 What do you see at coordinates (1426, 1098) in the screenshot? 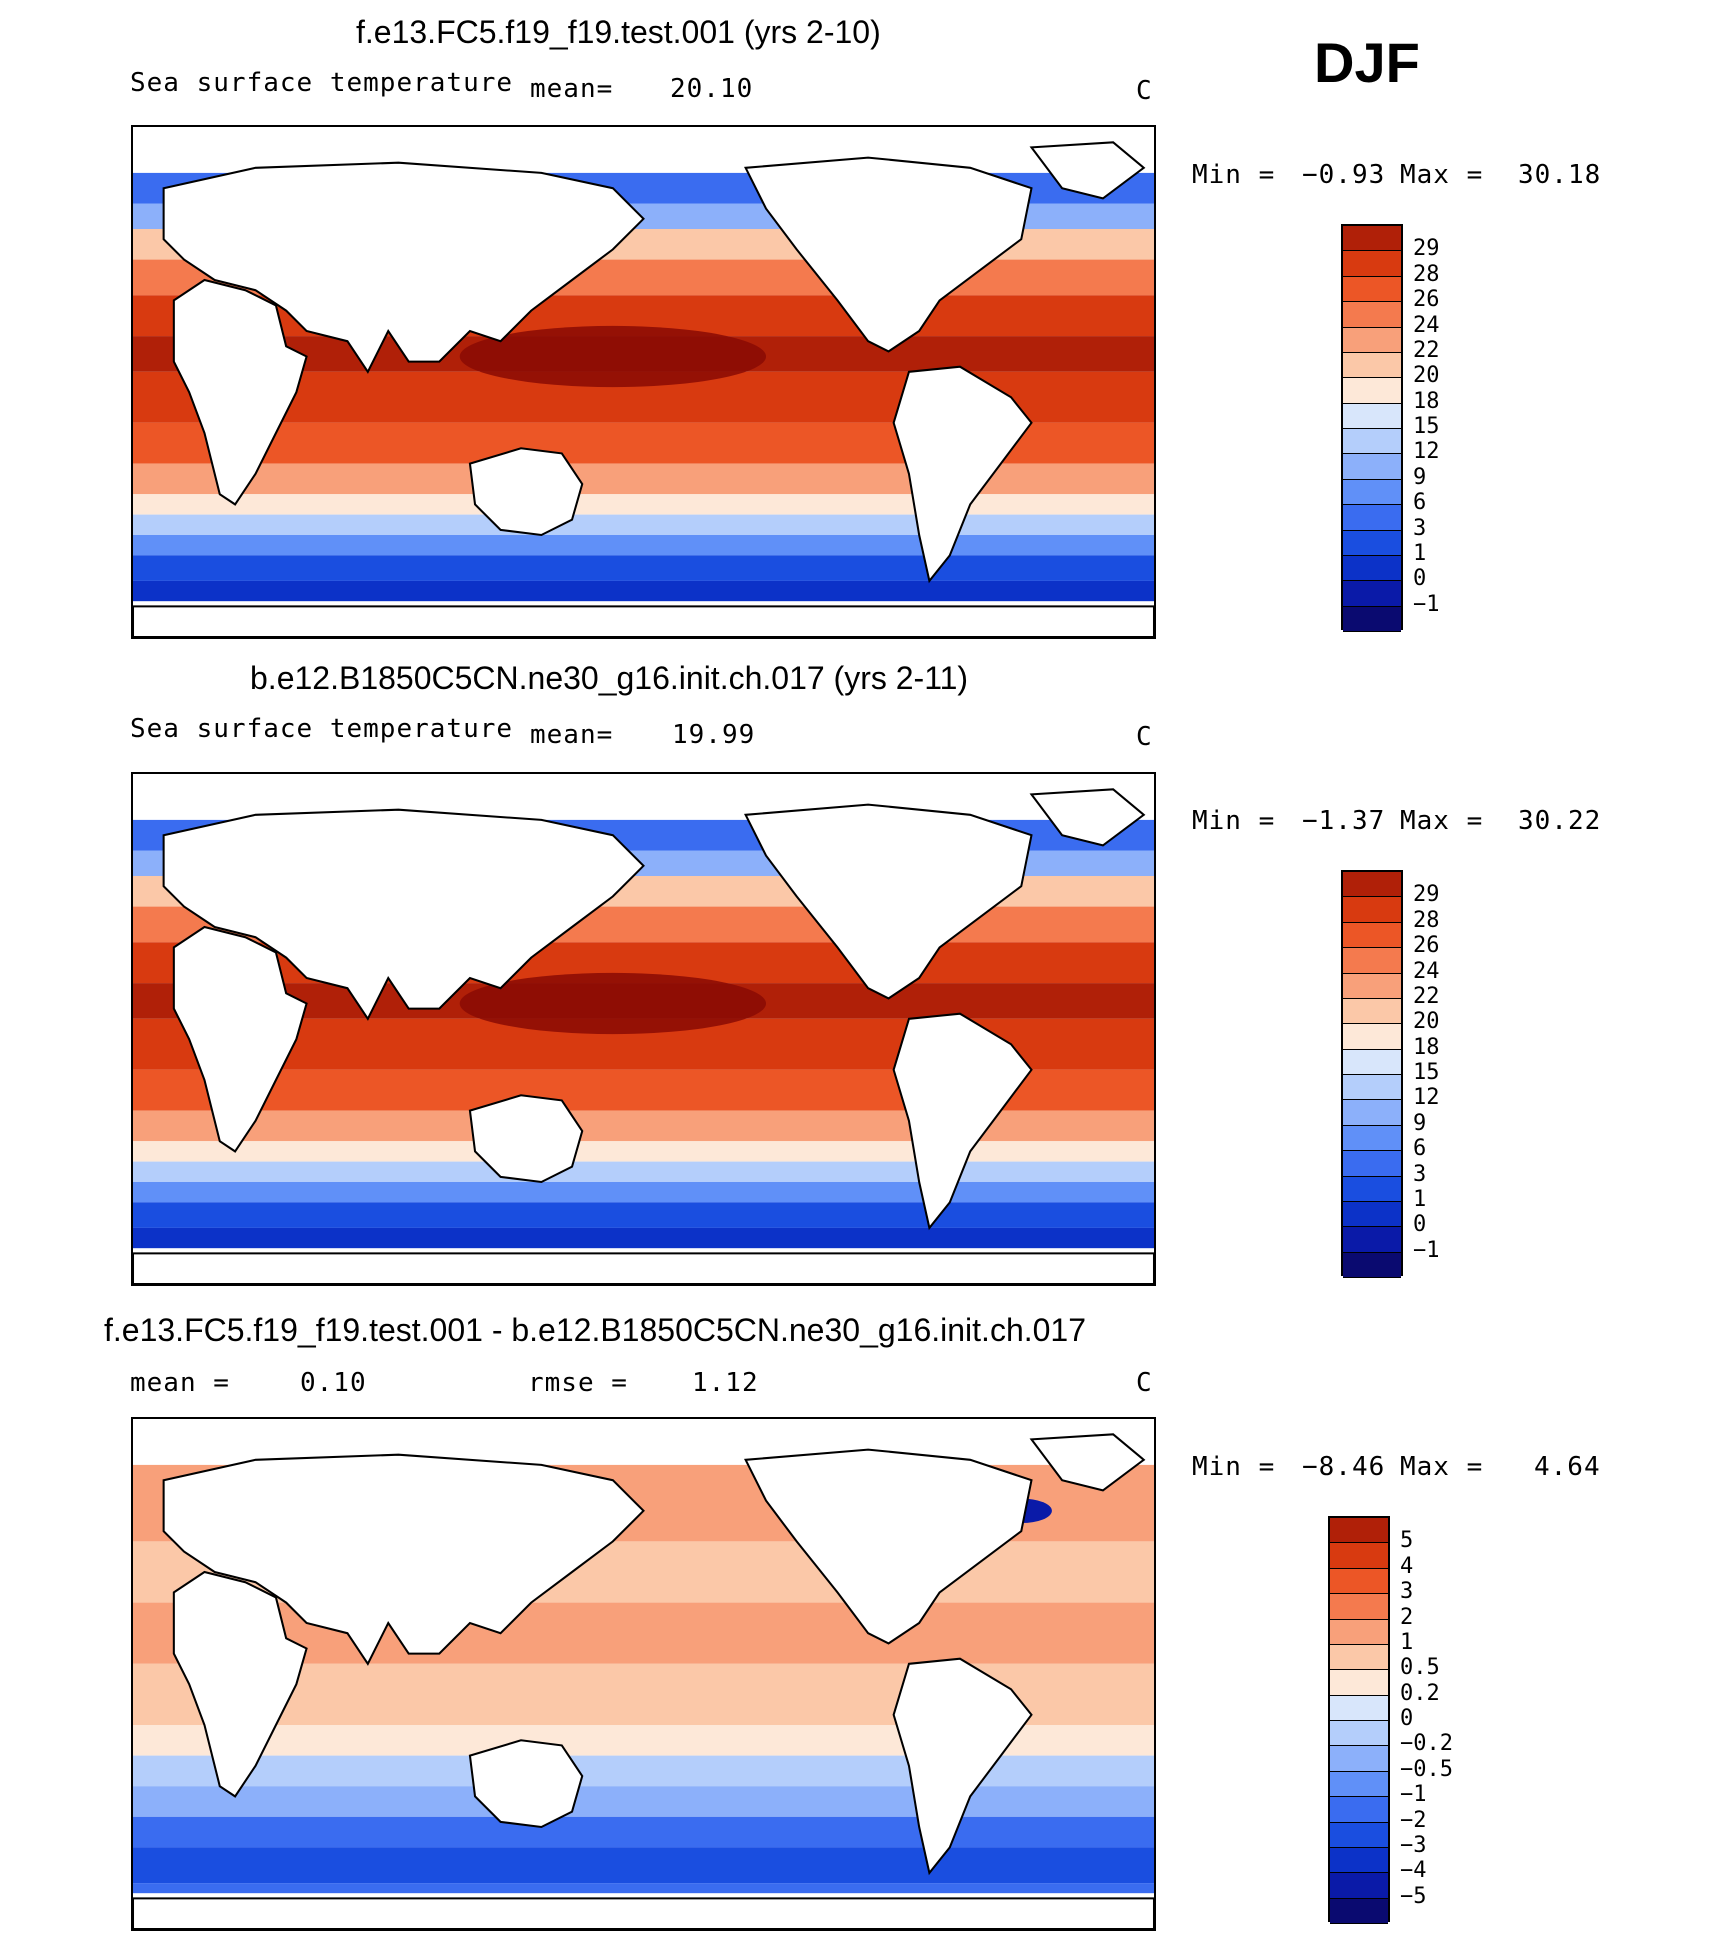
I see `colorbar-label: 12` at bounding box center [1426, 1098].